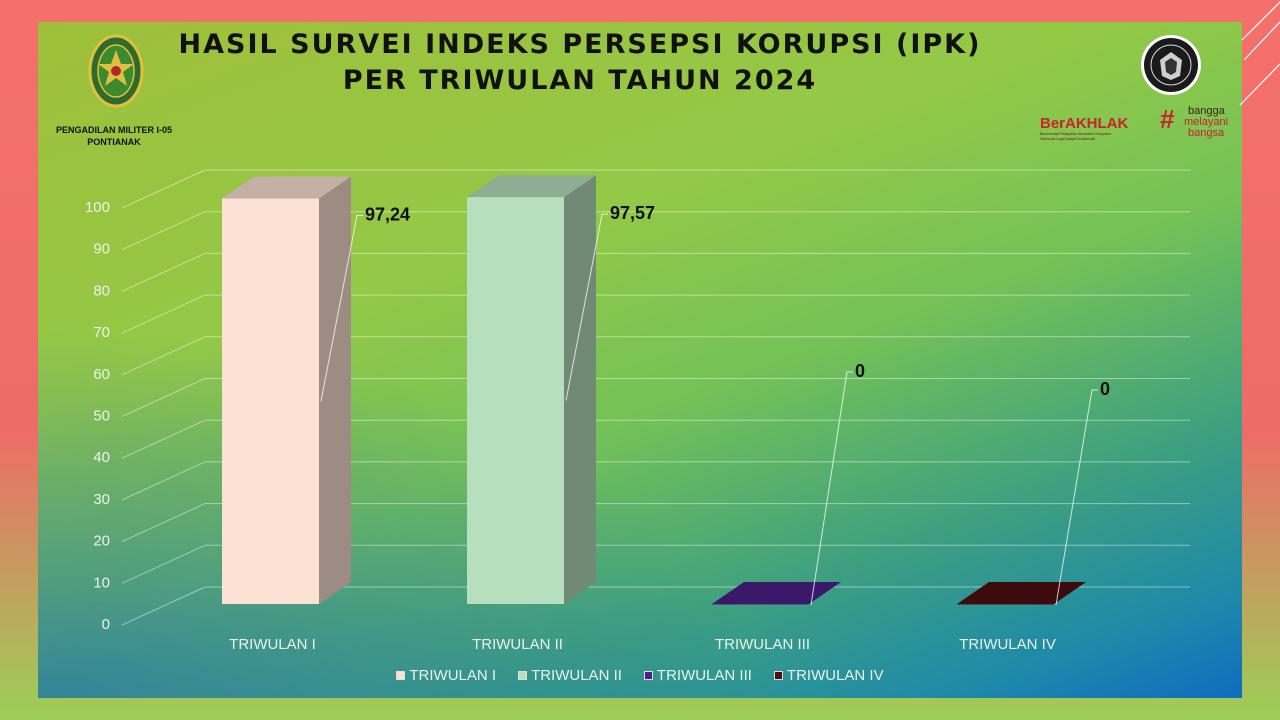  I want to click on court-emblem-icon, so click(116, 71).